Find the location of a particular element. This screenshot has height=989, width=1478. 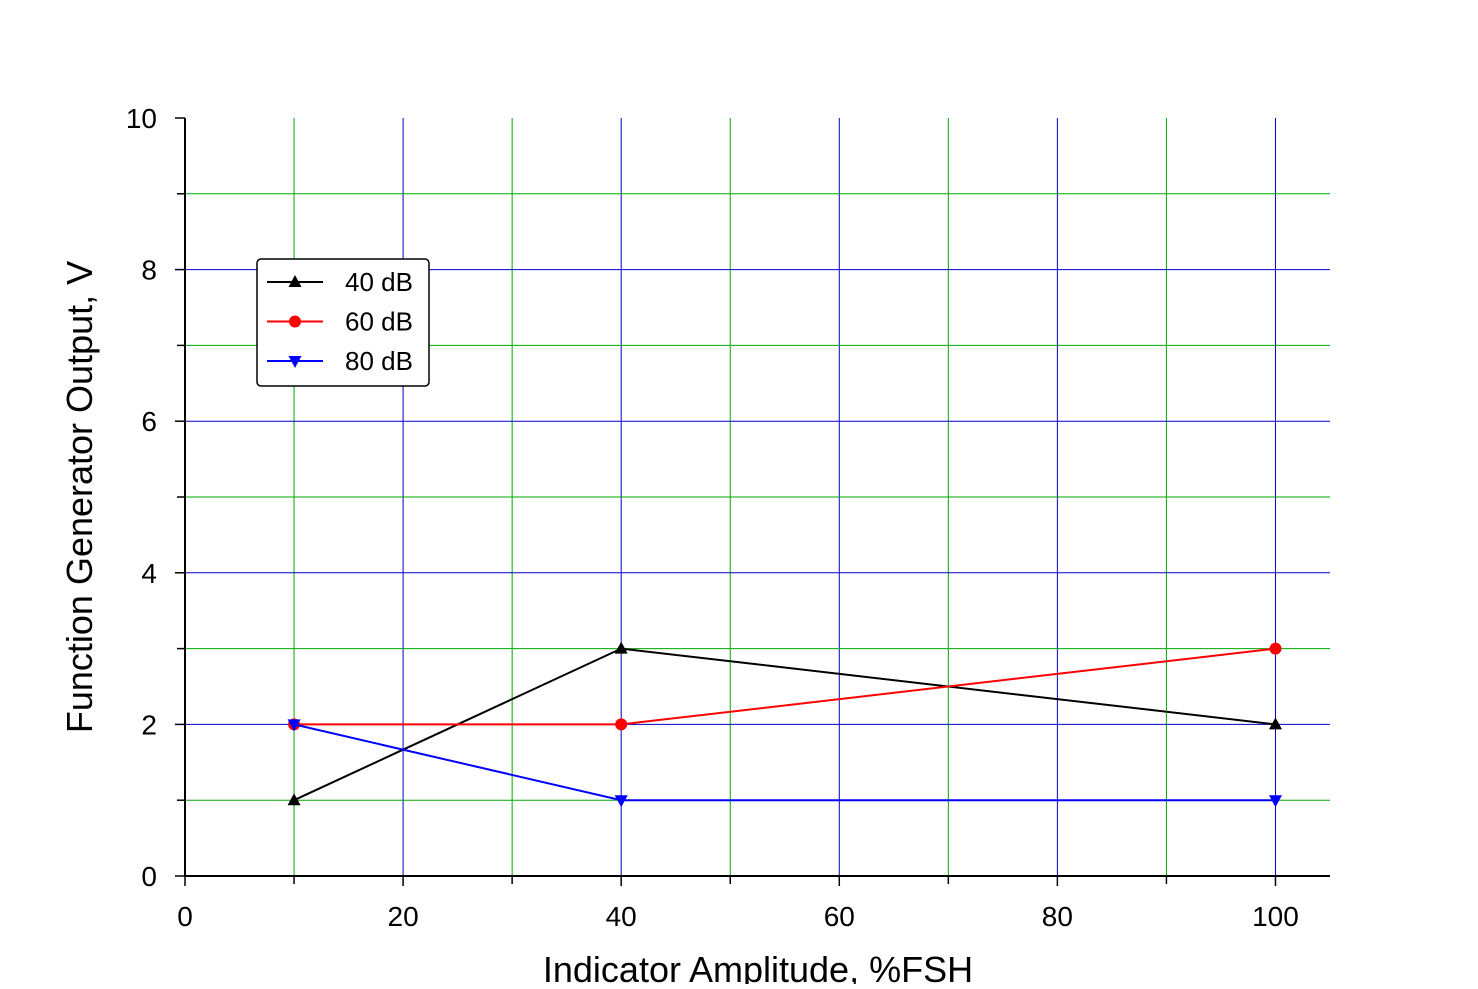

x-tick-label: 100 is located at coordinates (1275, 916).